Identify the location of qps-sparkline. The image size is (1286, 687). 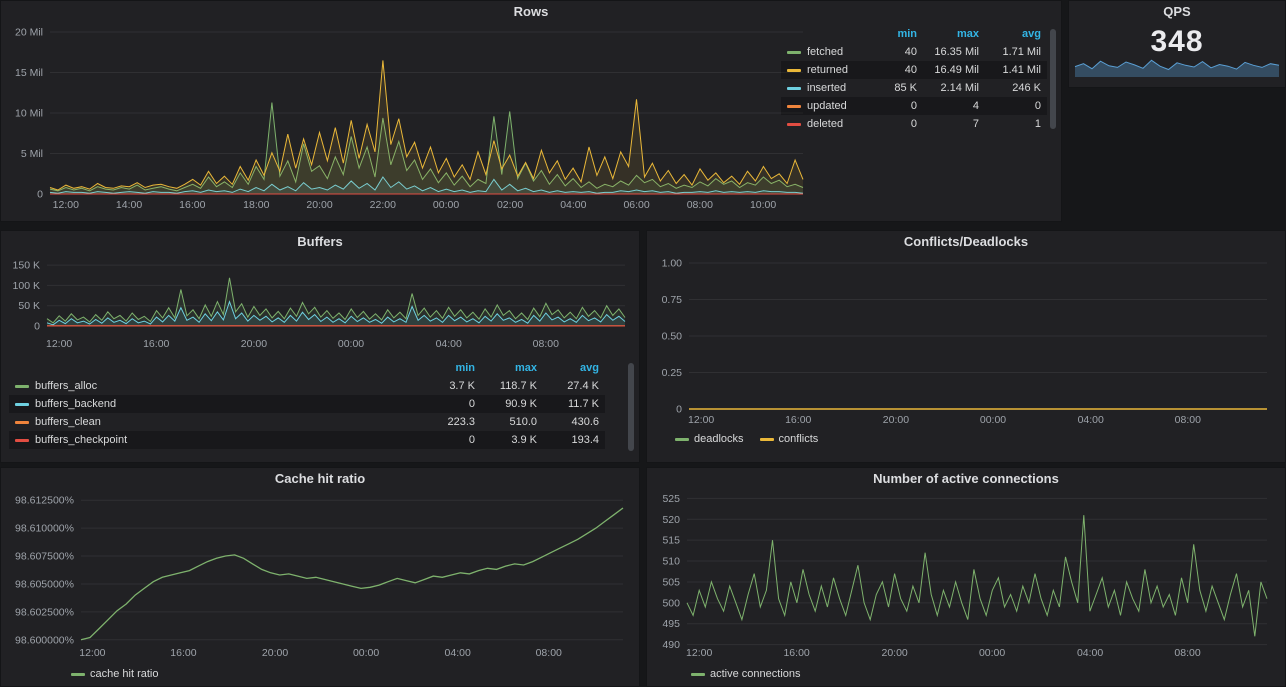
(1177, 64).